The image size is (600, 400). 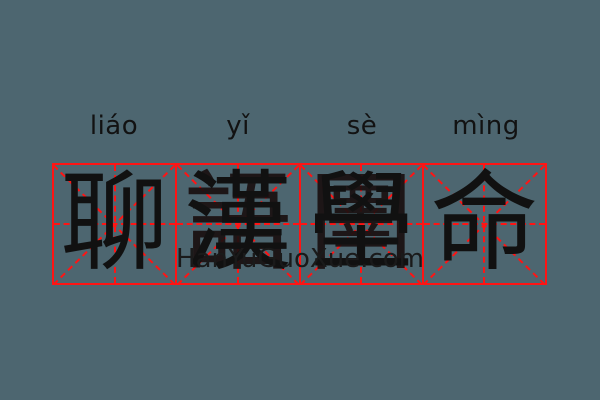 What do you see at coordinates (362, 126) in the screenshot?
I see `pinyin-syllable-3: sè` at bounding box center [362, 126].